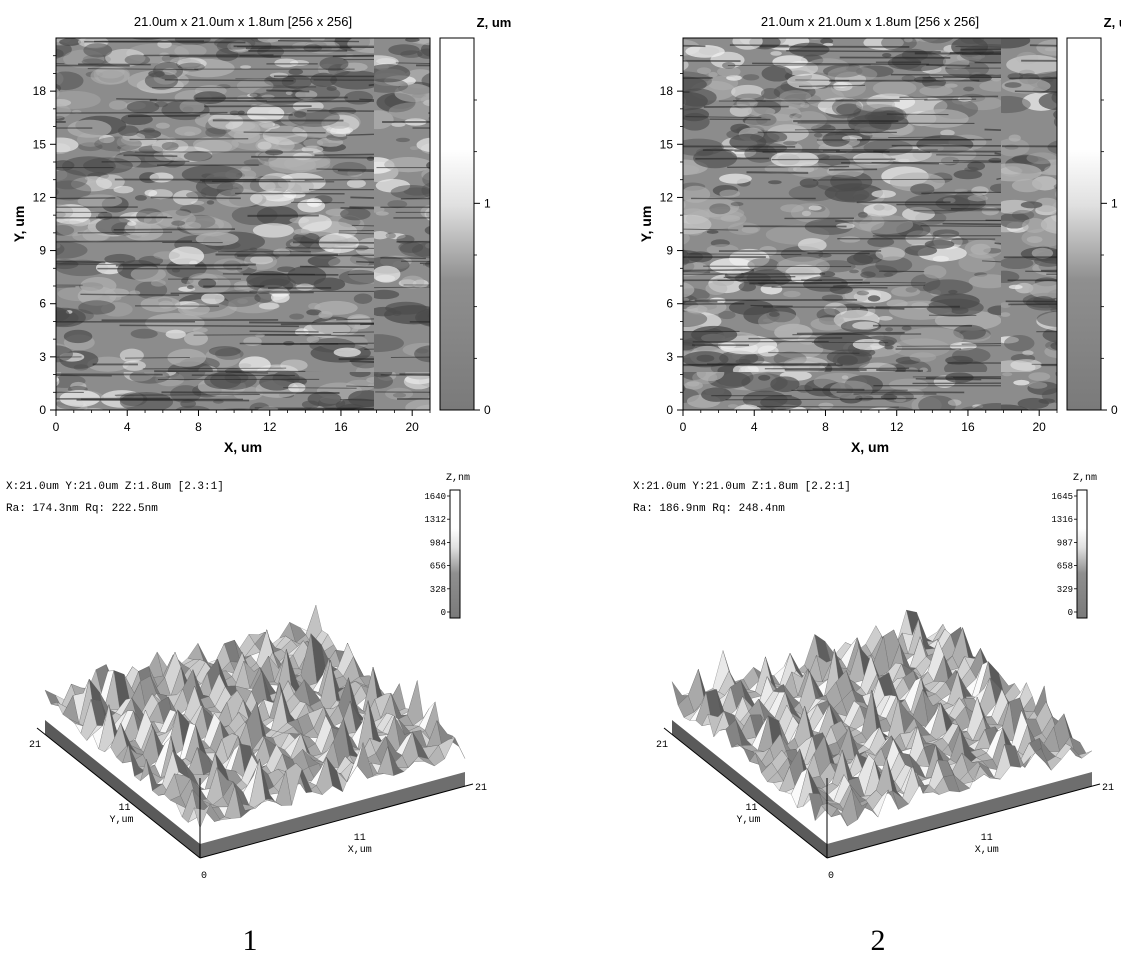  I want to click on panel-number: 2, so click(878, 940).